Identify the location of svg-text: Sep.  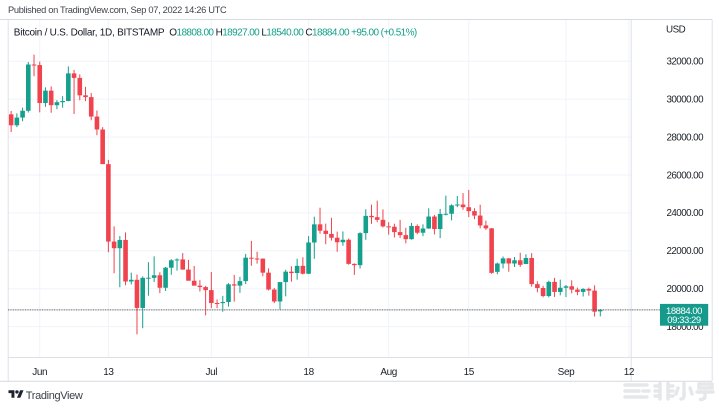
(566, 372).